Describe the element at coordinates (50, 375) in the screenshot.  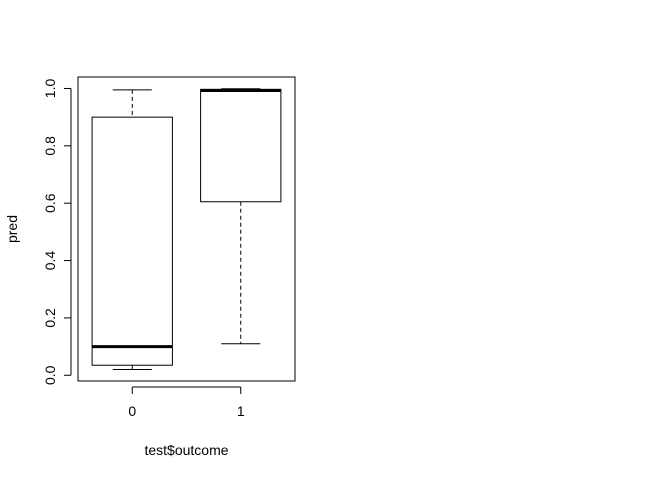
I see `y-tick-label: 0.0` at that location.